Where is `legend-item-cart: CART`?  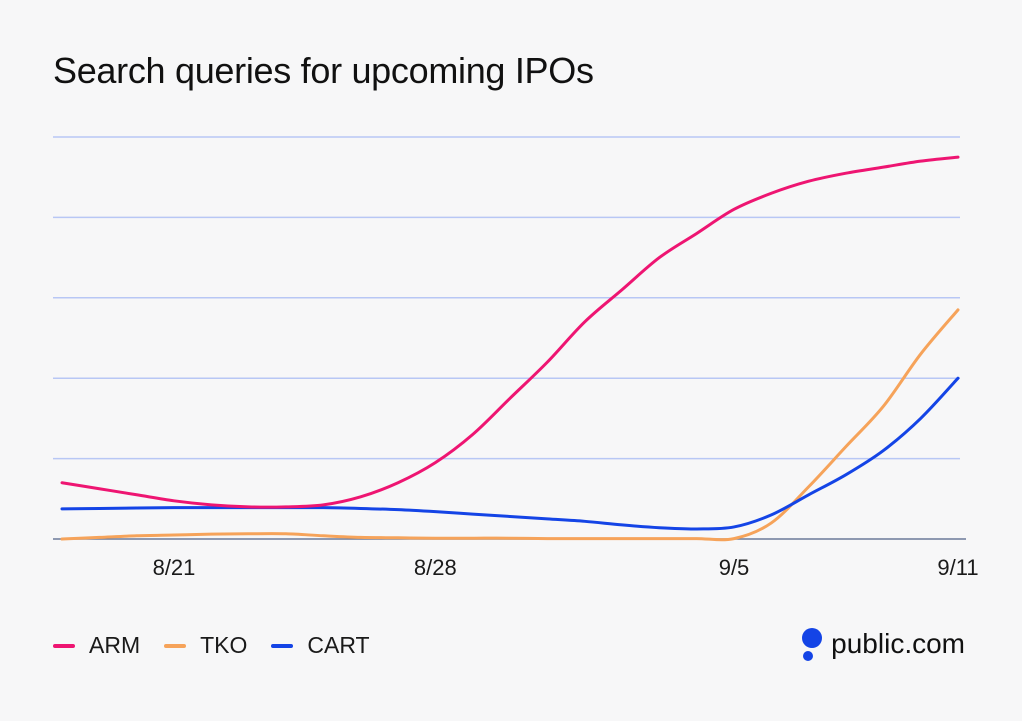 legend-item-cart: CART is located at coordinates (320, 645).